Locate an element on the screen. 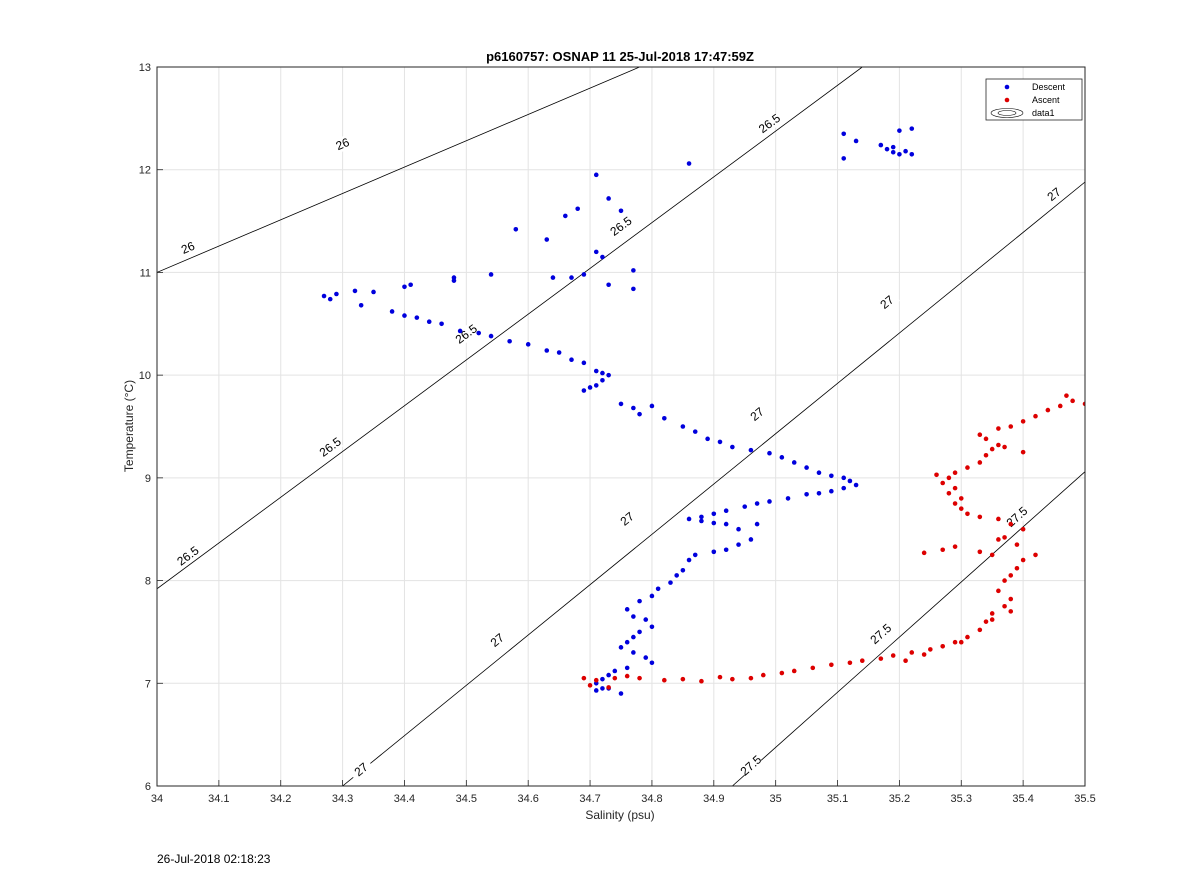  y-tick-label: 9 is located at coordinates (148, 479).